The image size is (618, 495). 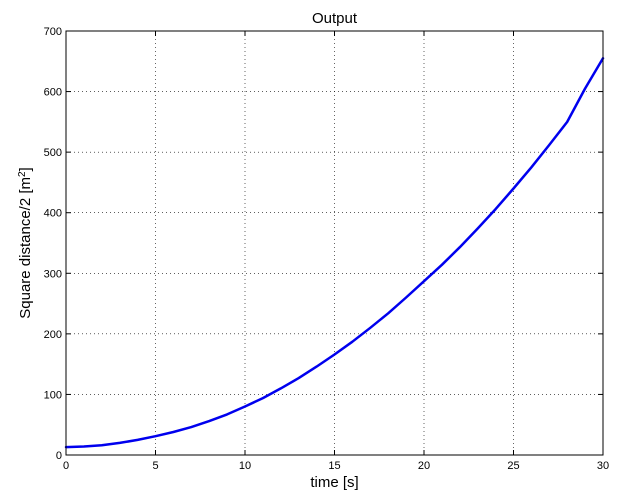 I want to click on y-tick-label: 600, so click(x=53, y=93).